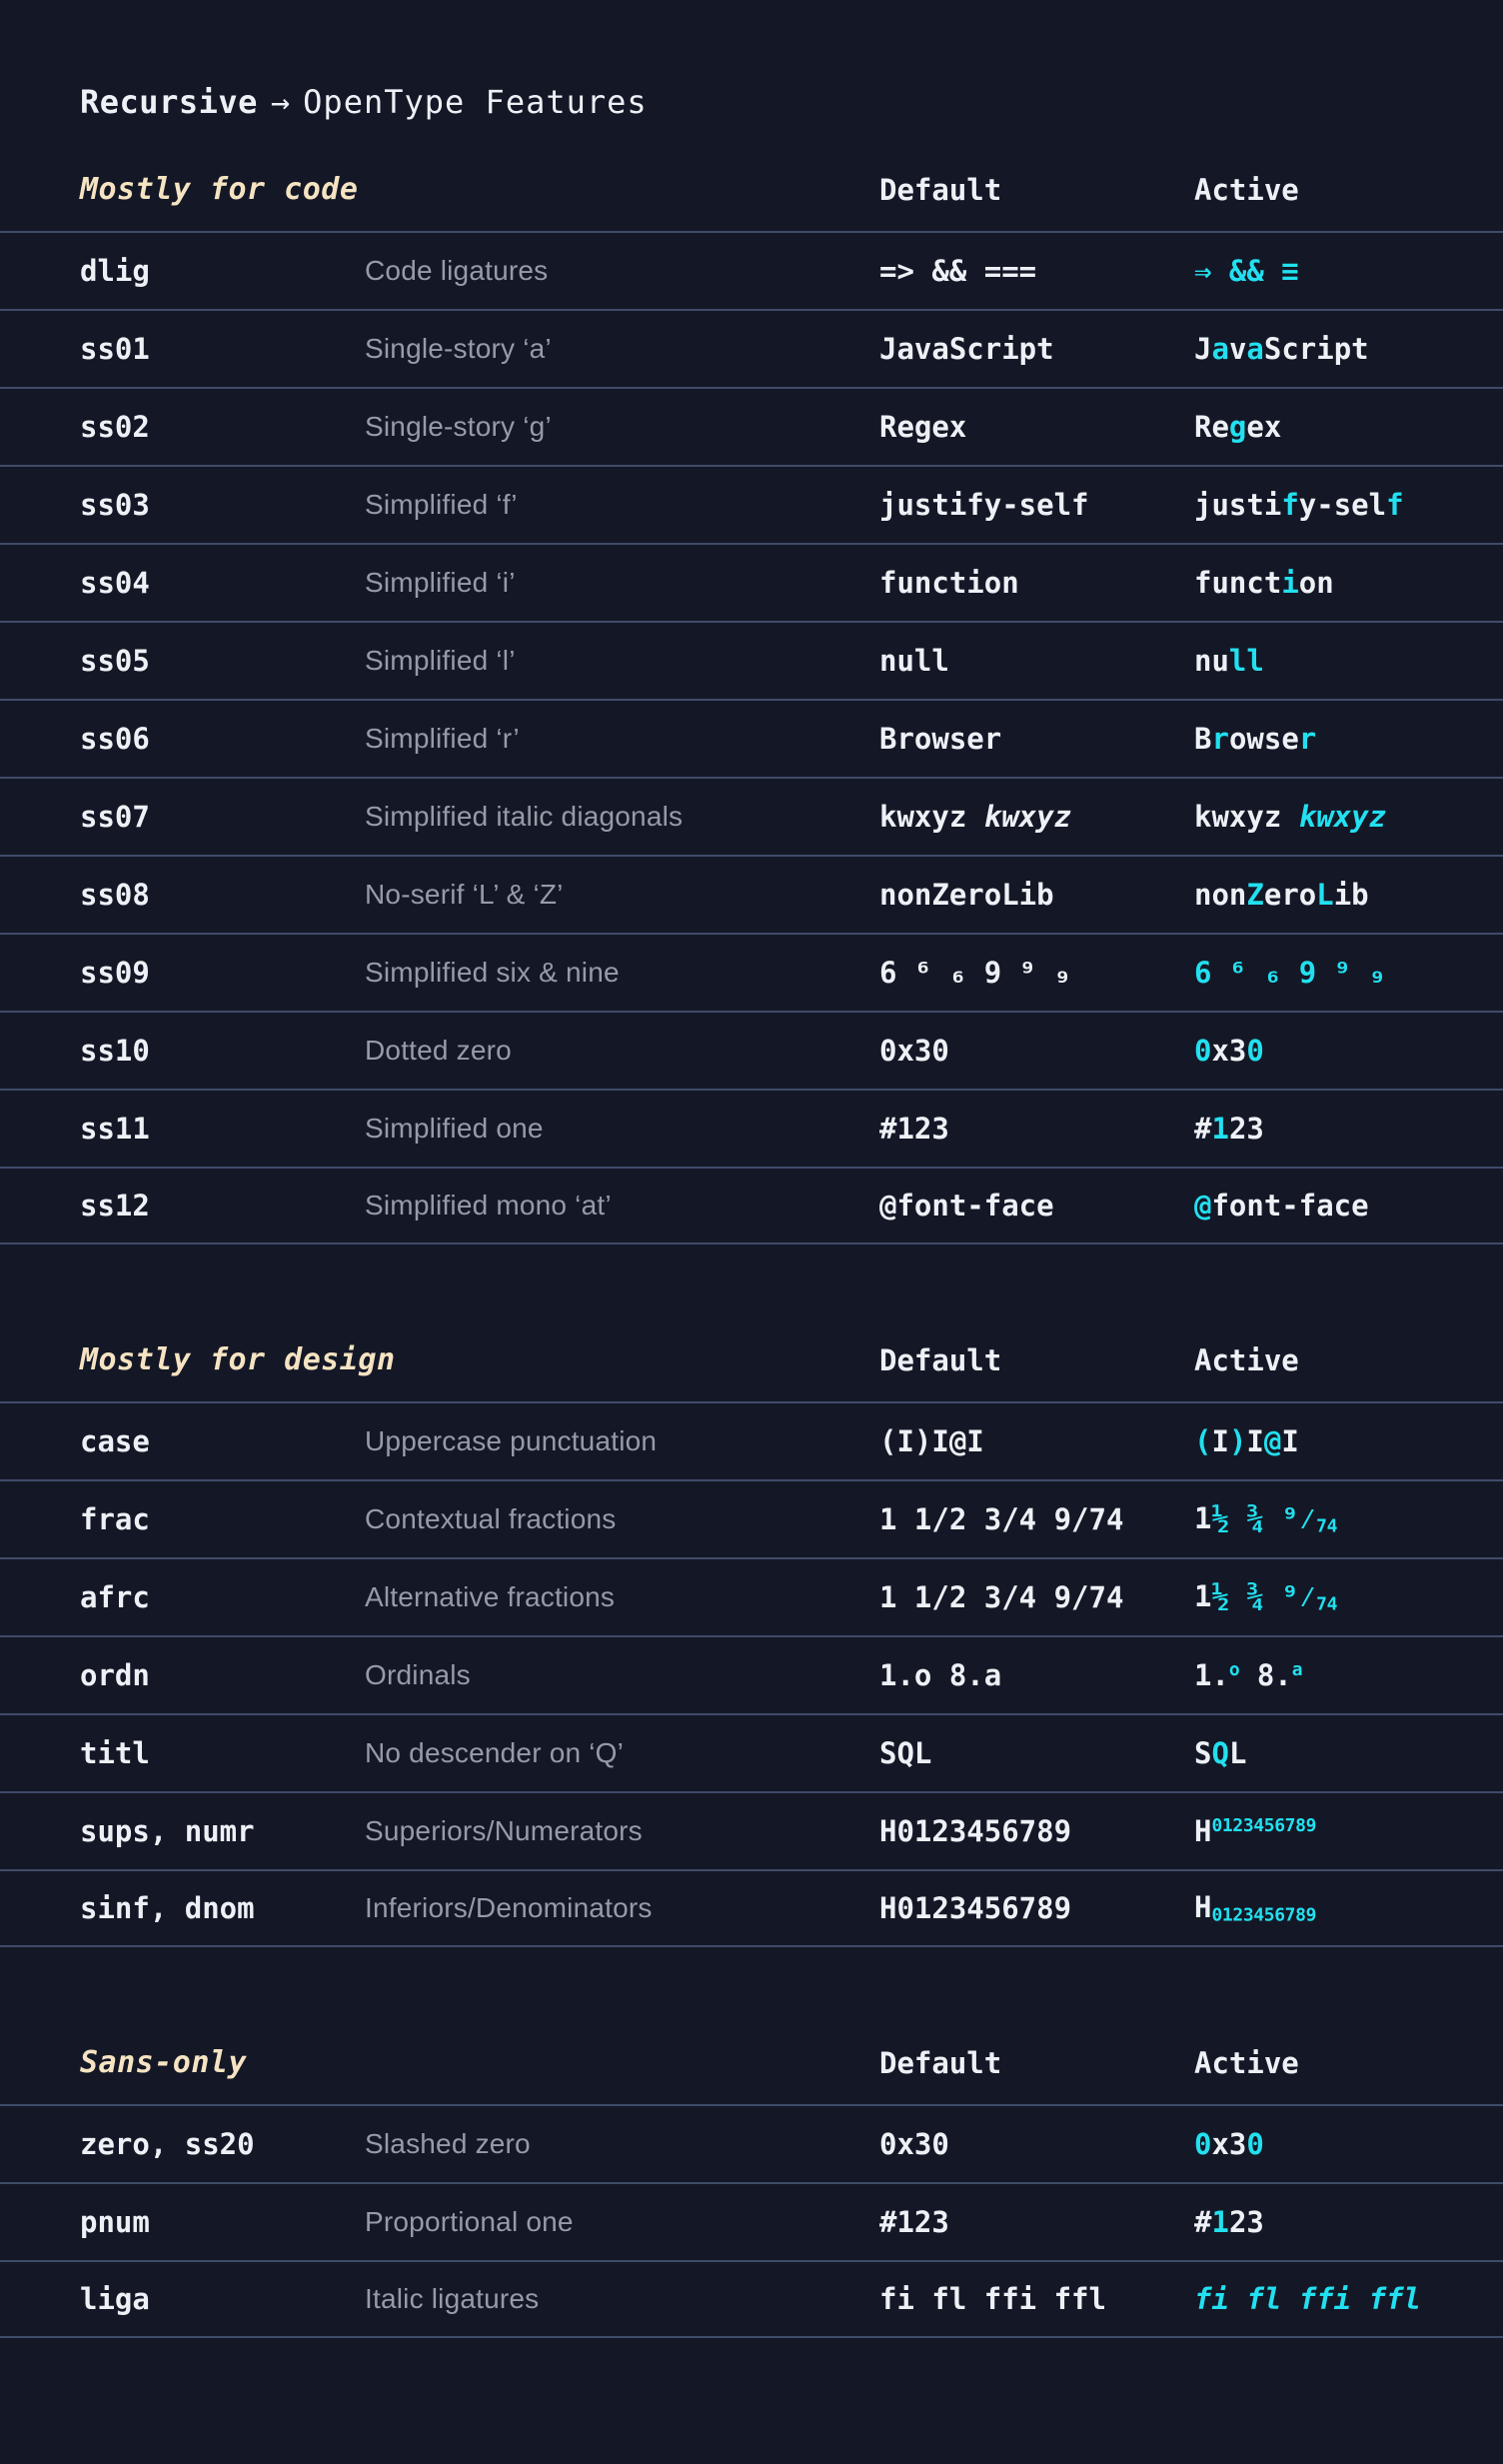 This screenshot has width=1503, height=2464. I want to click on highlighted-glyphs: i, so click(1290, 582).